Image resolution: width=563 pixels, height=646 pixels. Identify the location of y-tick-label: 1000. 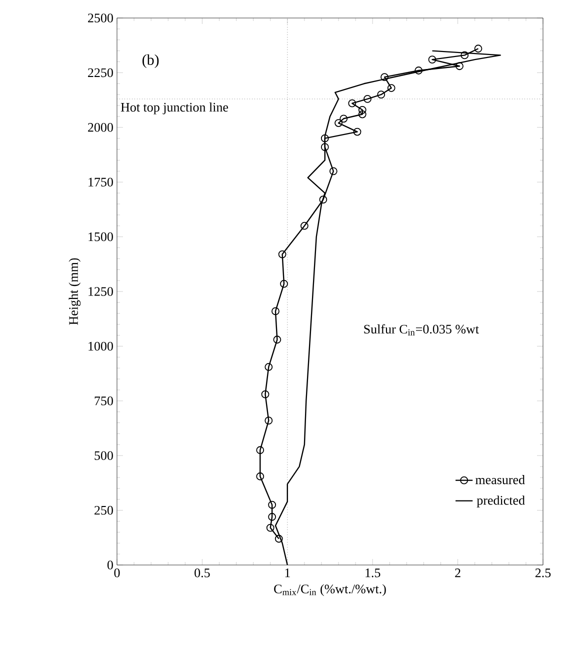
(100, 346).